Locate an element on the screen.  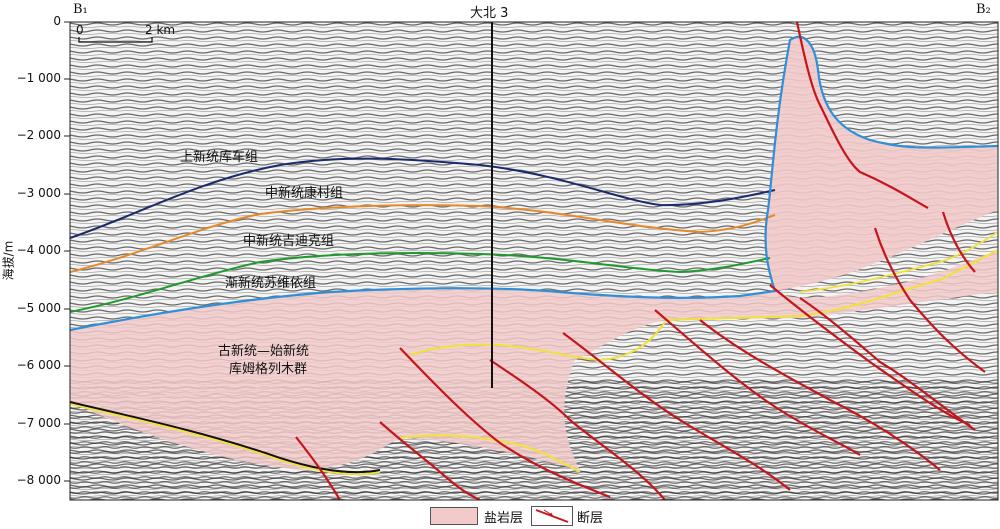
well-label: 大北 3 is located at coordinates (489, 13).